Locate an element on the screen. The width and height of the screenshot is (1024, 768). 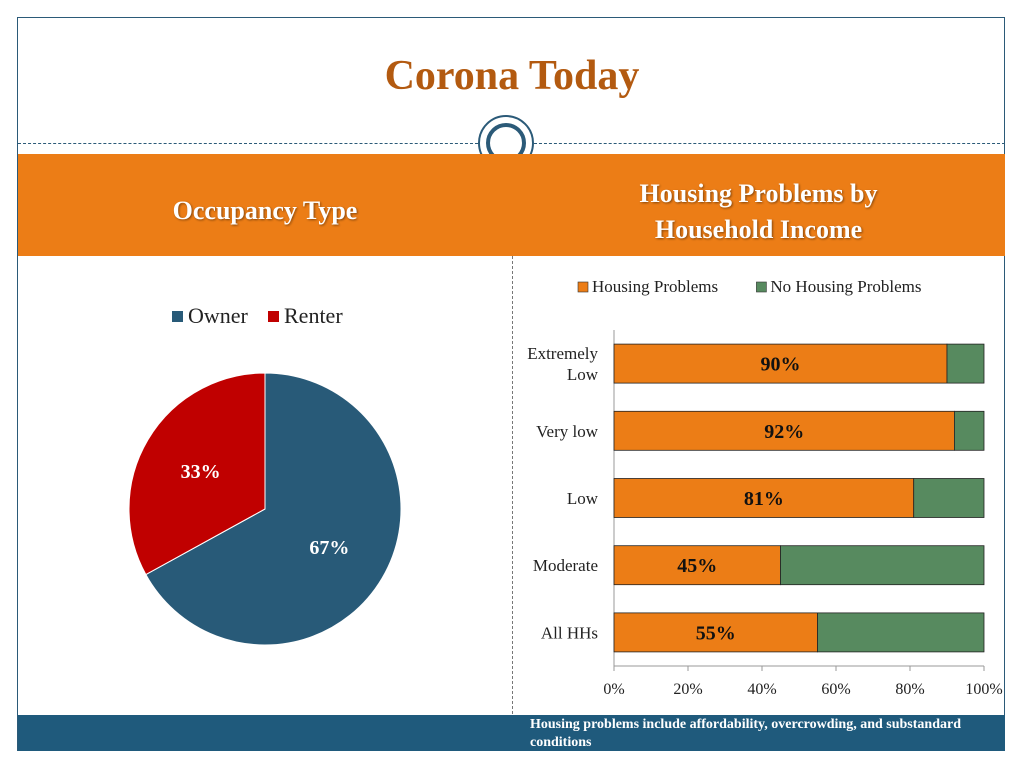
header-band is located at coordinates (511, 205).